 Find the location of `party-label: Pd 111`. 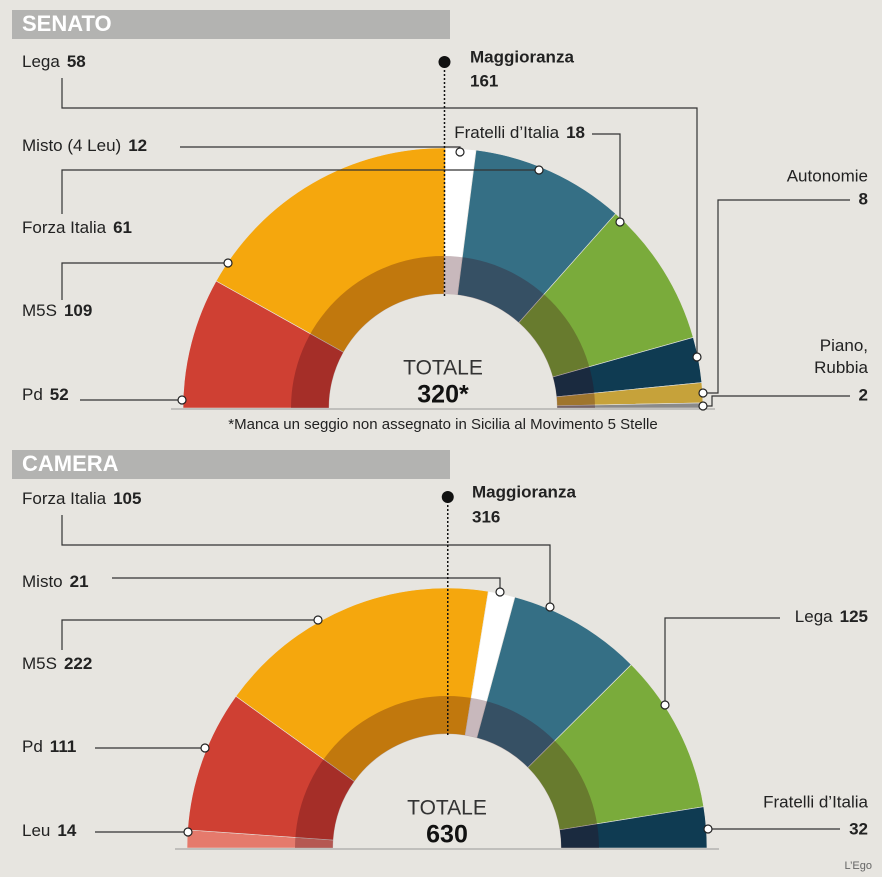

party-label: Pd 111 is located at coordinates (49, 746).